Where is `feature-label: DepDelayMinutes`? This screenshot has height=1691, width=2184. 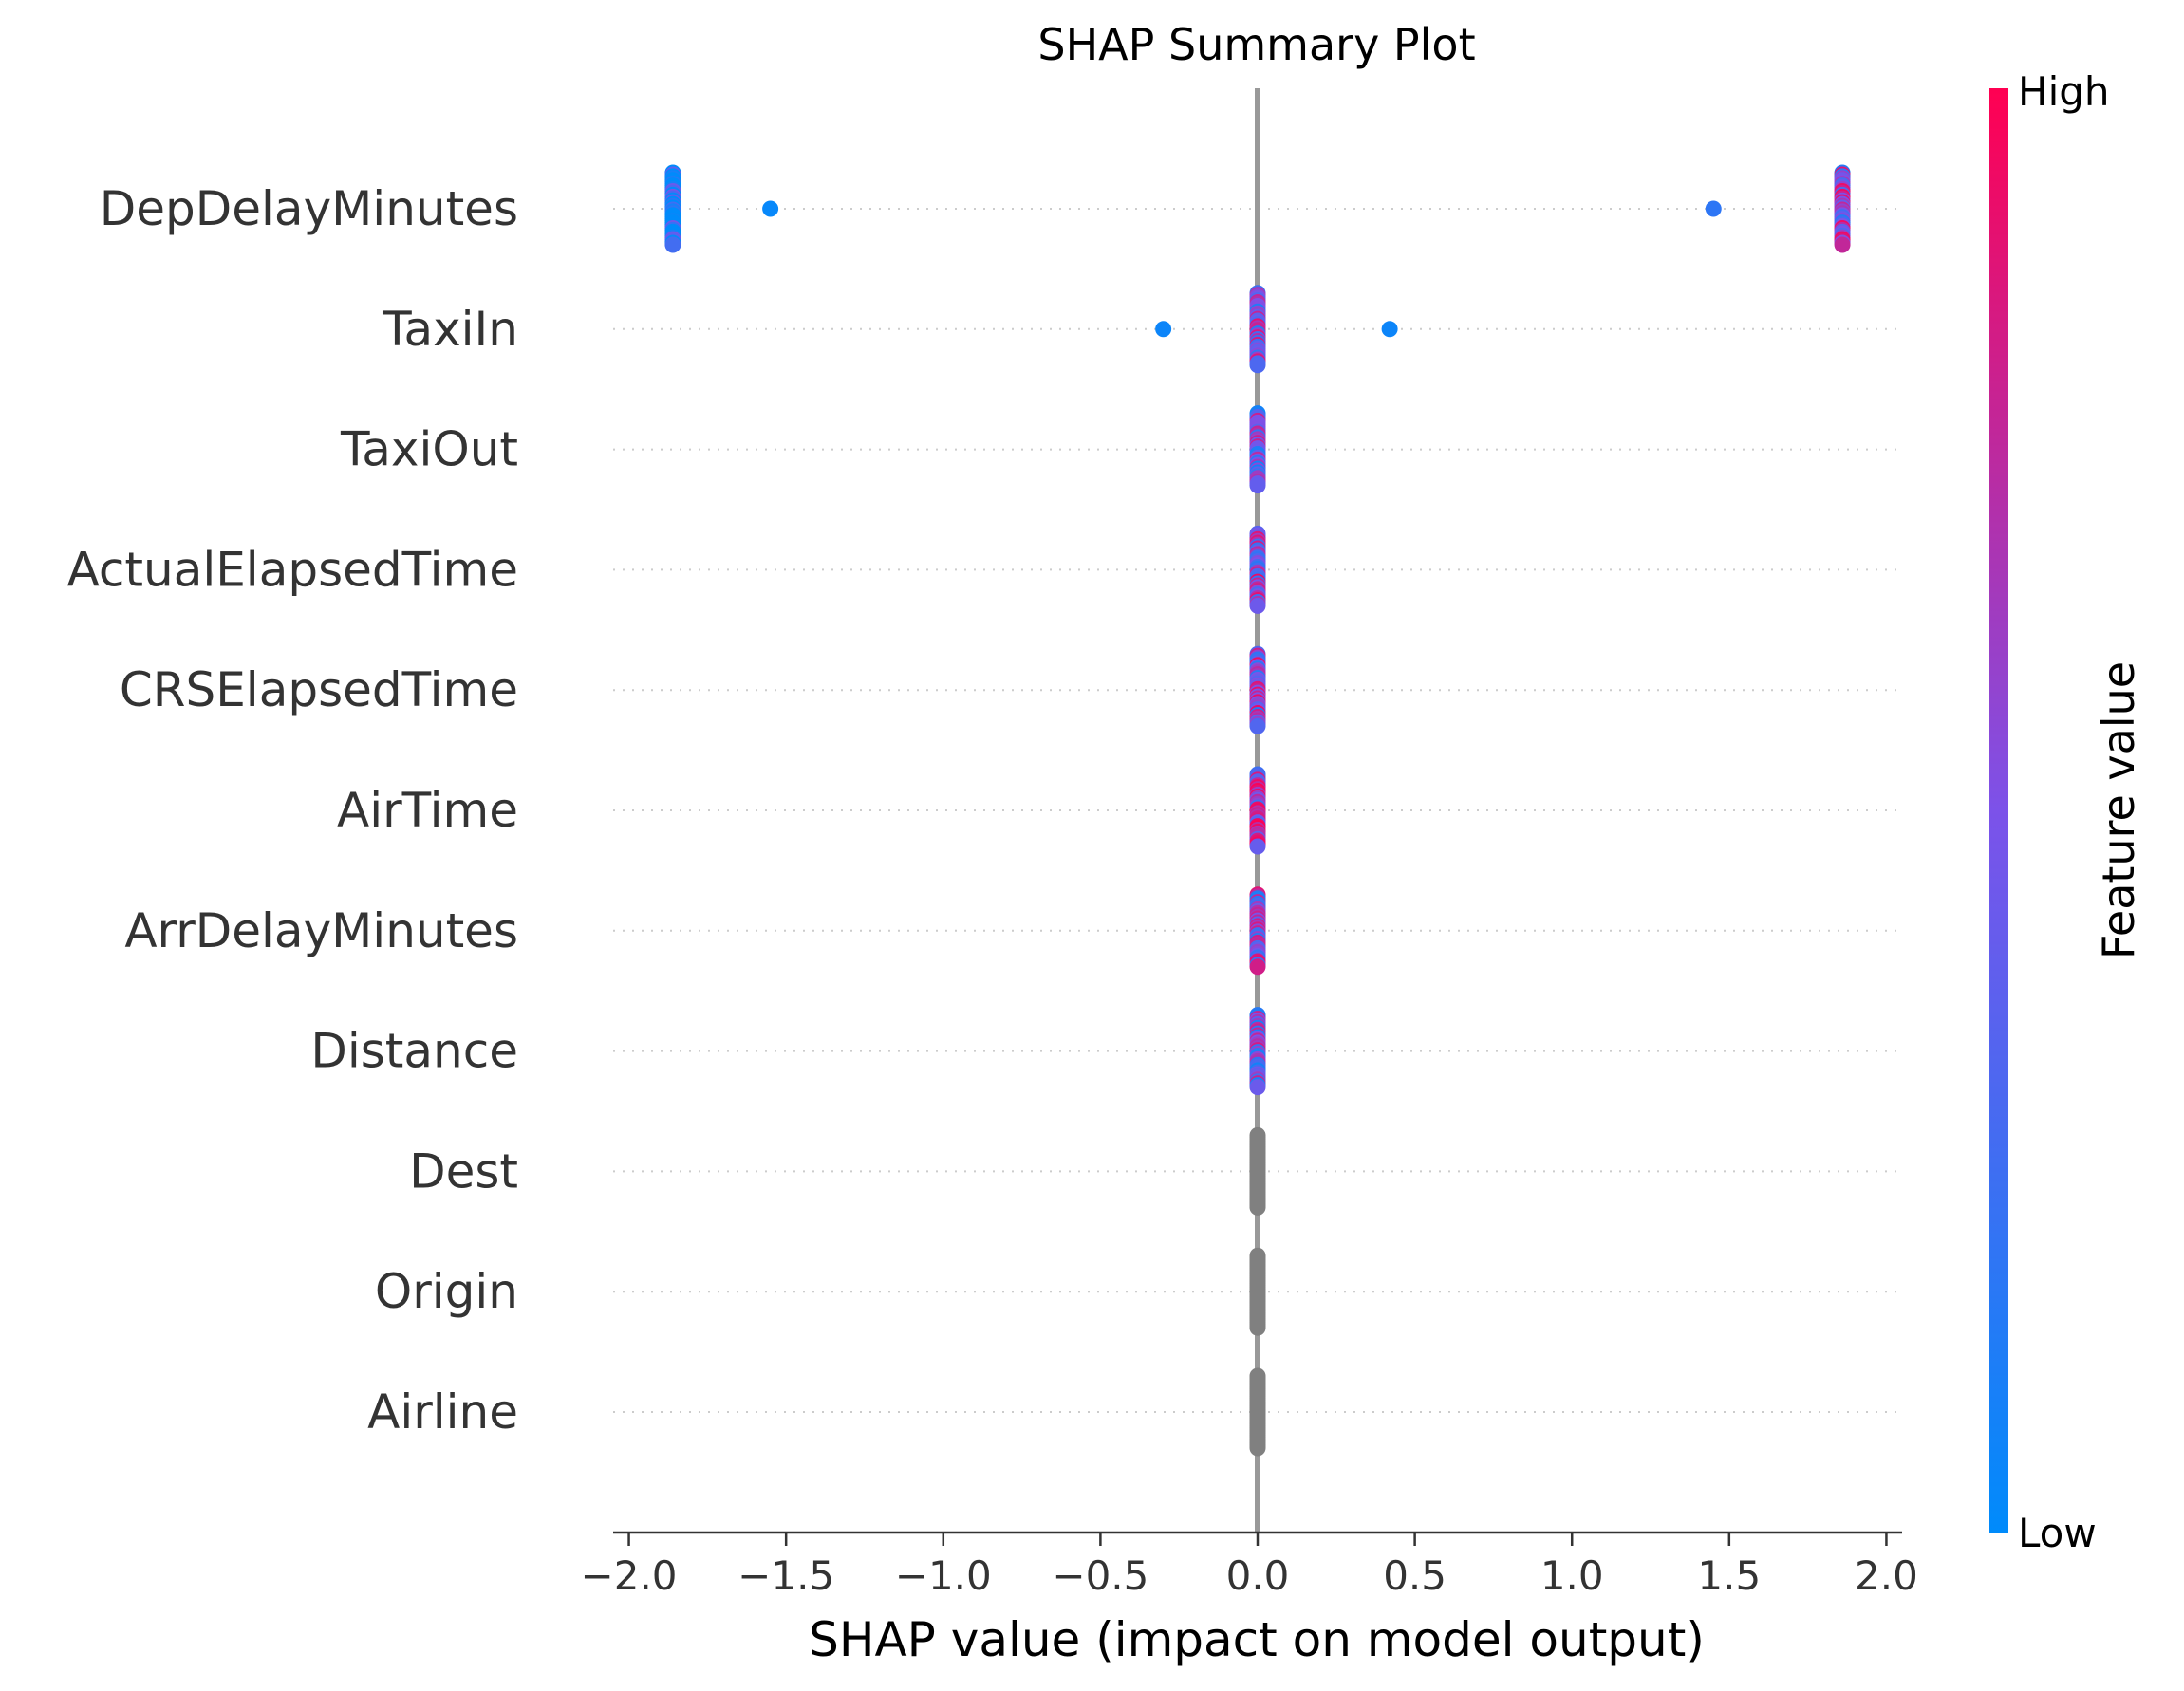
feature-label: DepDelayMinutes is located at coordinates (309, 208).